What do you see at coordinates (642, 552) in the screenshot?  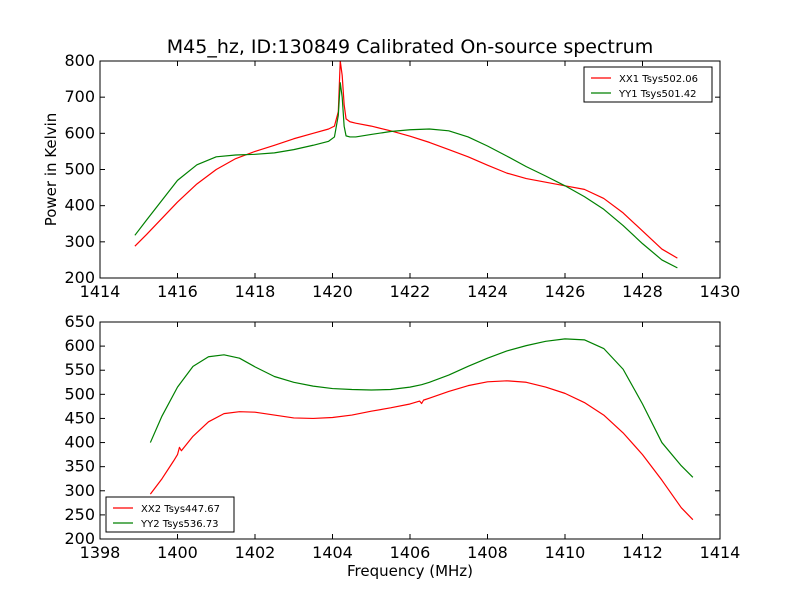 I see `x-tick-label: 1412` at bounding box center [642, 552].